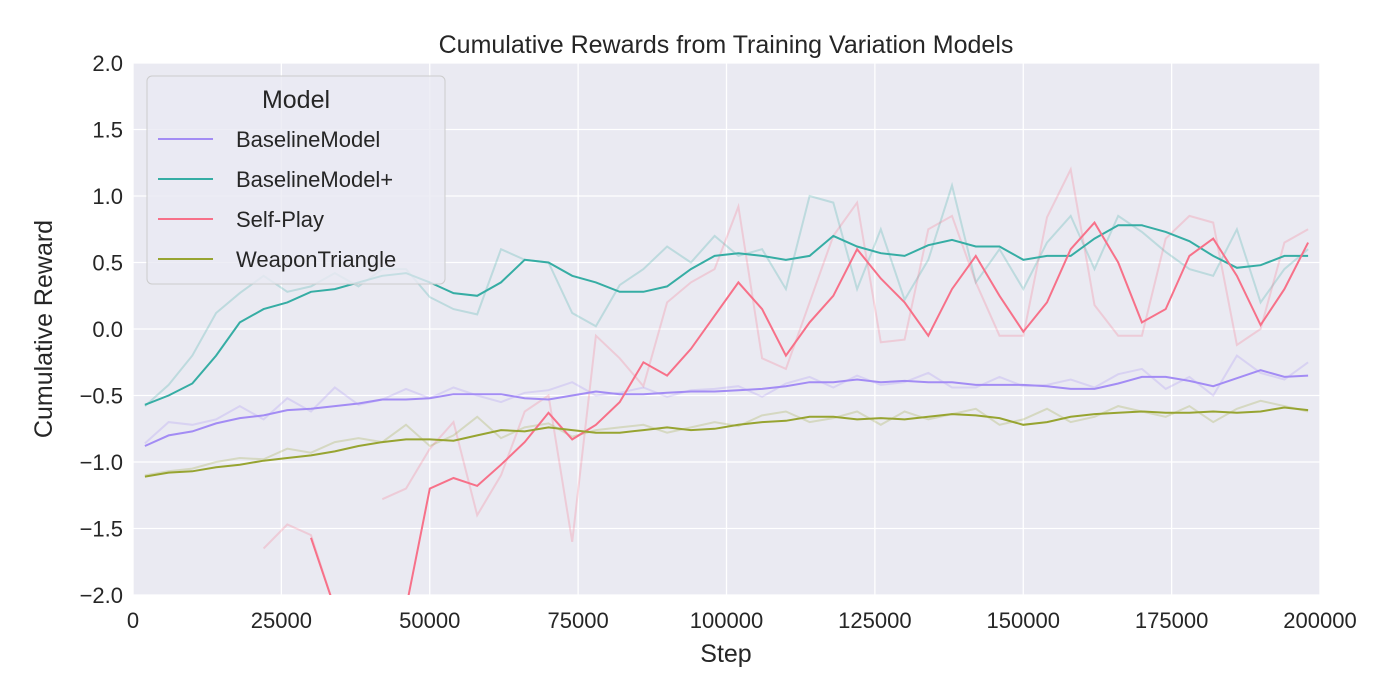  What do you see at coordinates (726, 442) in the screenshot?
I see `smoothed-line-weapontriangle` at bounding box center [726, 442].